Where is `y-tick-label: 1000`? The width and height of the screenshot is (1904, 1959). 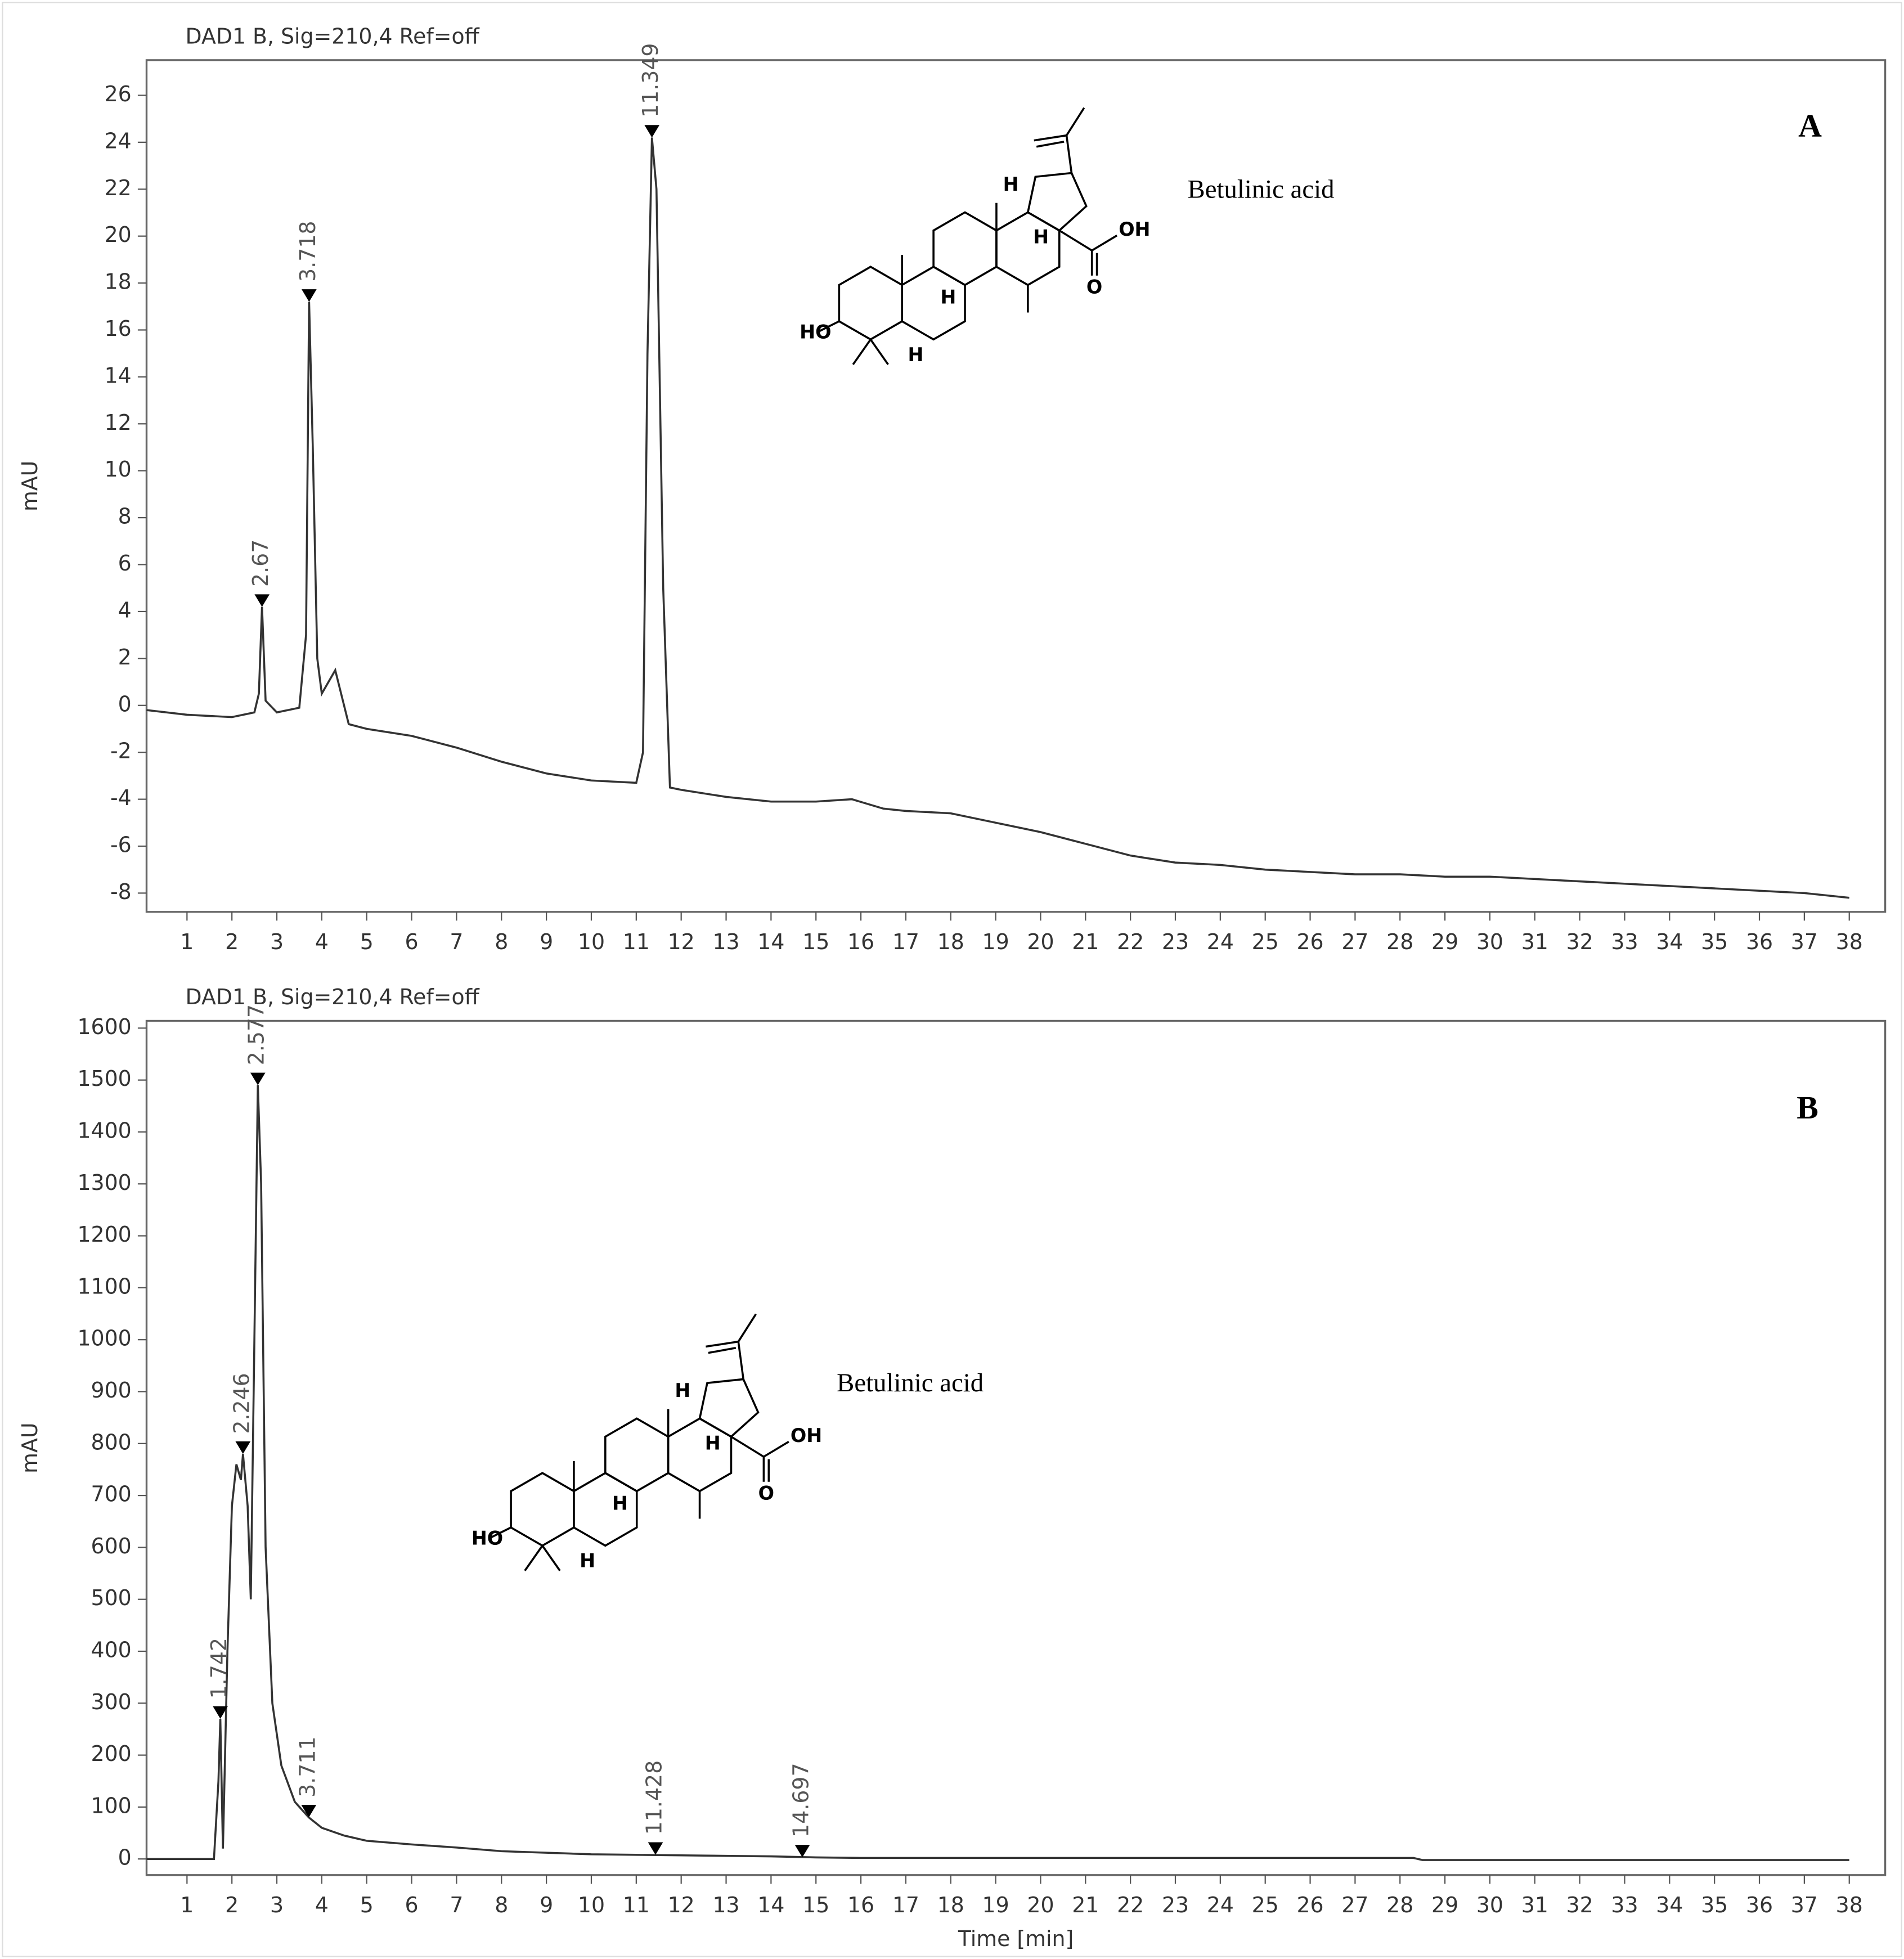 y-tick-label: 1000 is located at coordinates (104, 1338).